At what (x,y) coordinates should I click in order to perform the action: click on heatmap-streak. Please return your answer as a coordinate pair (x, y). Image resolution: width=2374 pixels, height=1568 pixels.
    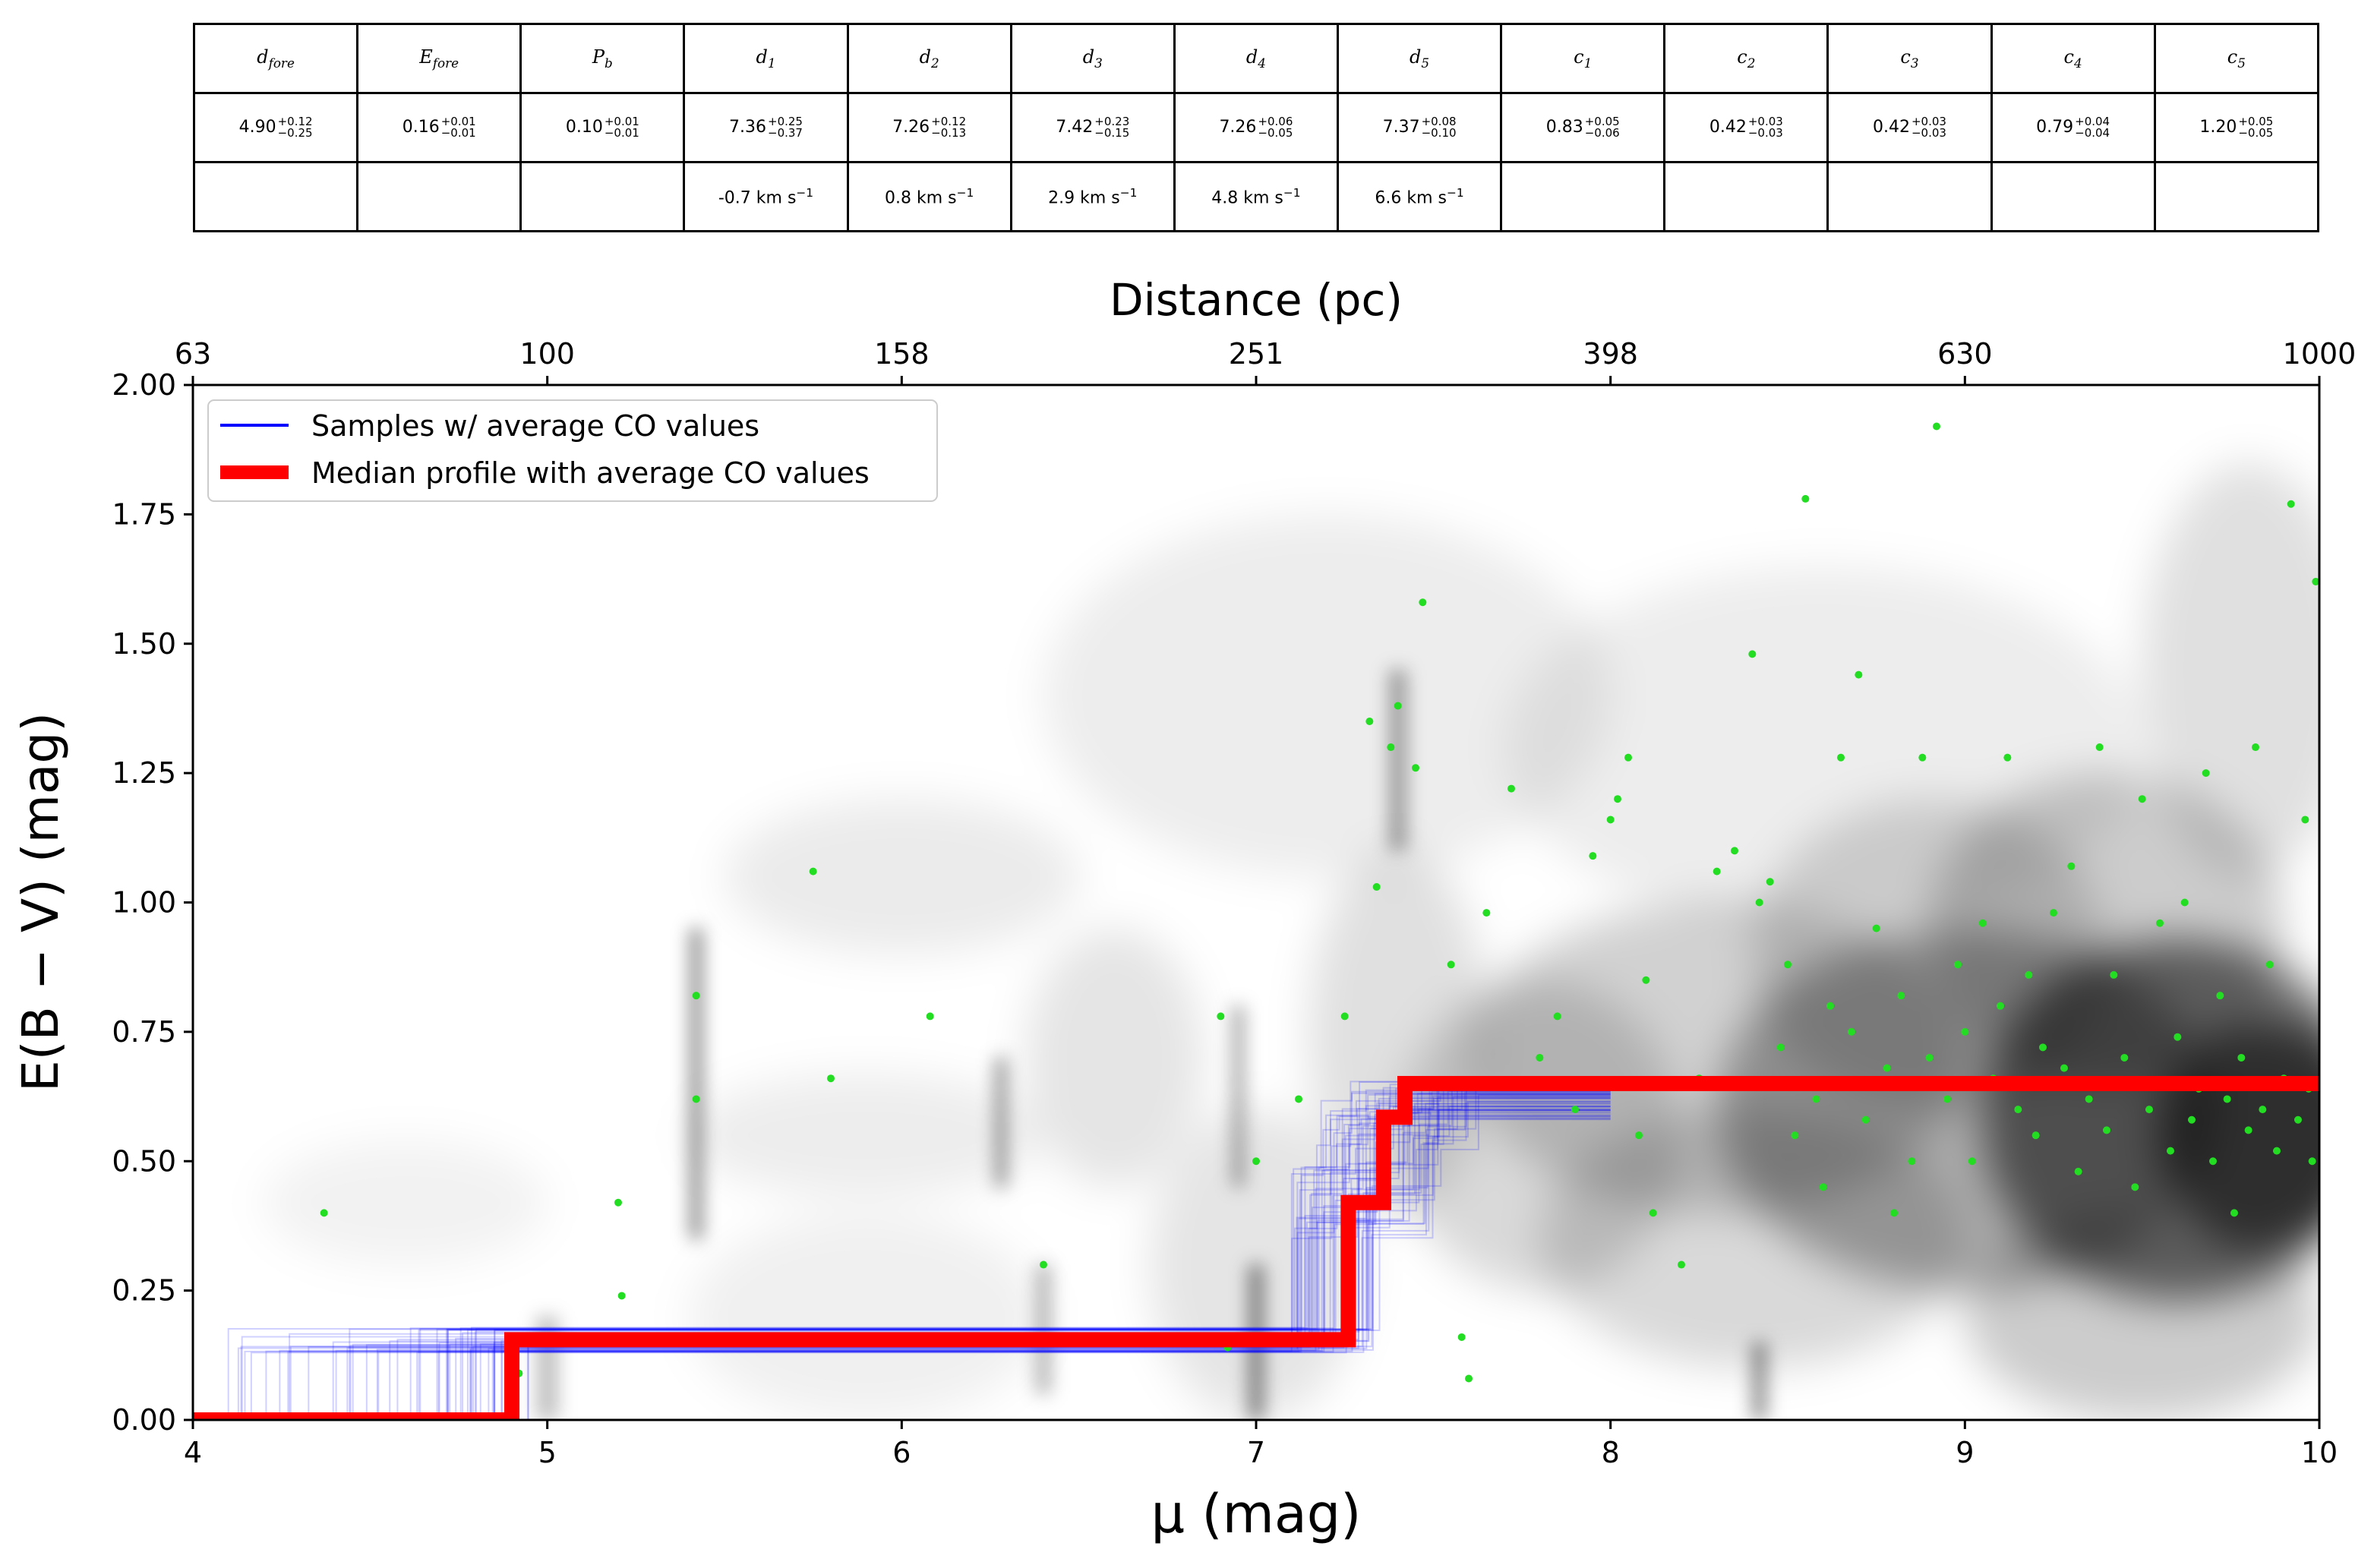
    Looking at the image, I should click on (1000, 1122).